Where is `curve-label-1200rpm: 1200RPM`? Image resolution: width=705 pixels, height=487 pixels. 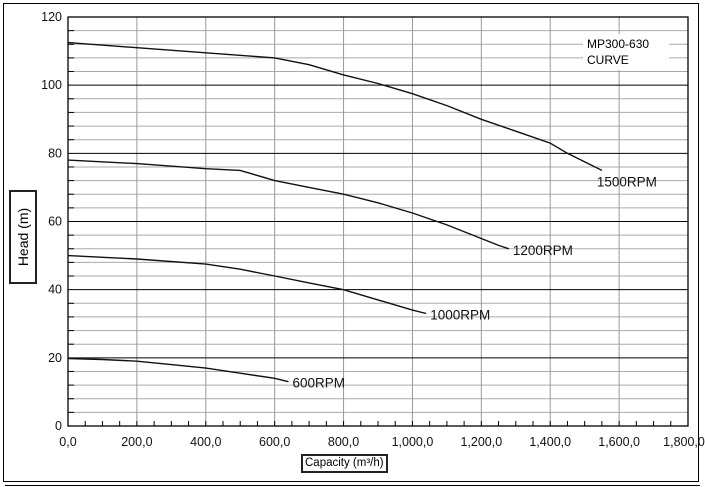
curve-label-1200rpm: 1200RPM is located at coordinates (543, 250).